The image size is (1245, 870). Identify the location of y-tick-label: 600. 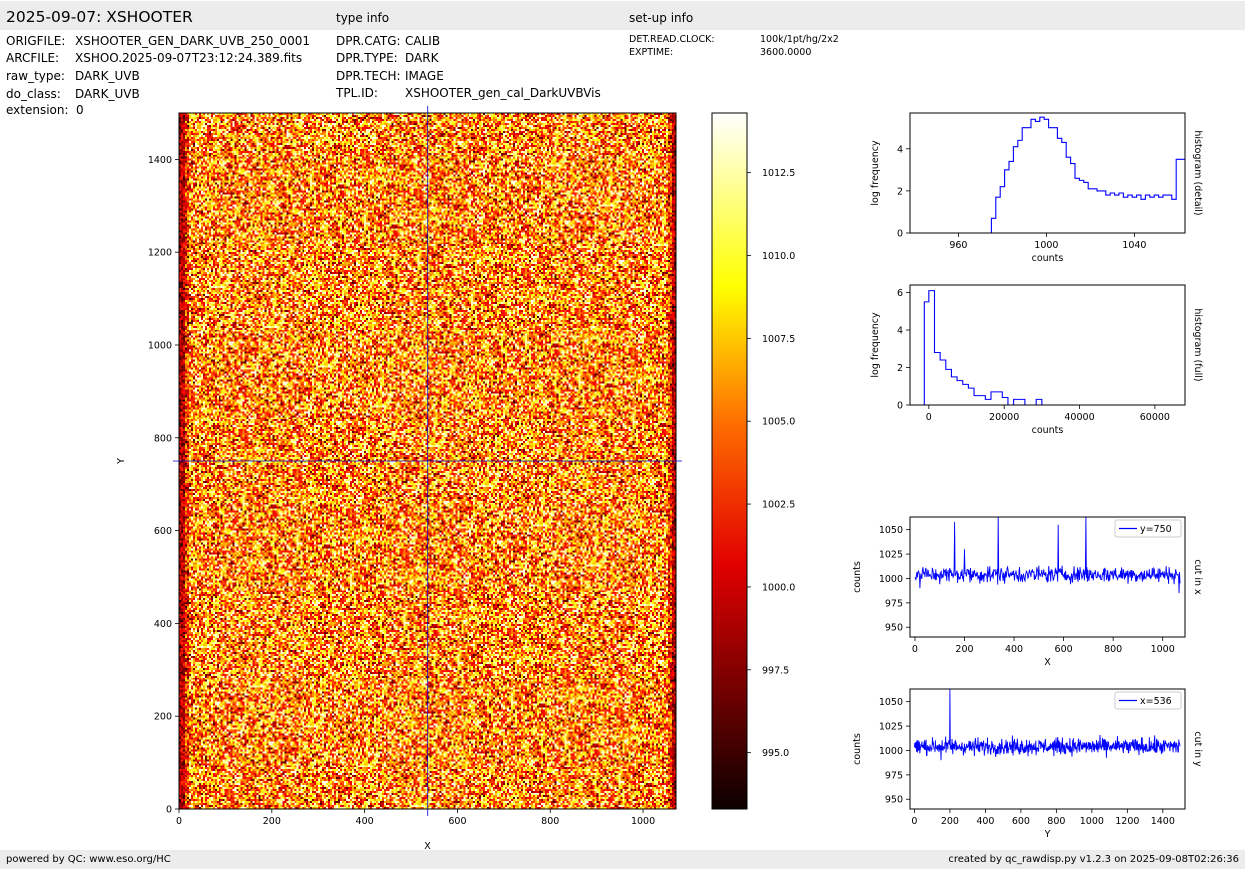
(163, 531).